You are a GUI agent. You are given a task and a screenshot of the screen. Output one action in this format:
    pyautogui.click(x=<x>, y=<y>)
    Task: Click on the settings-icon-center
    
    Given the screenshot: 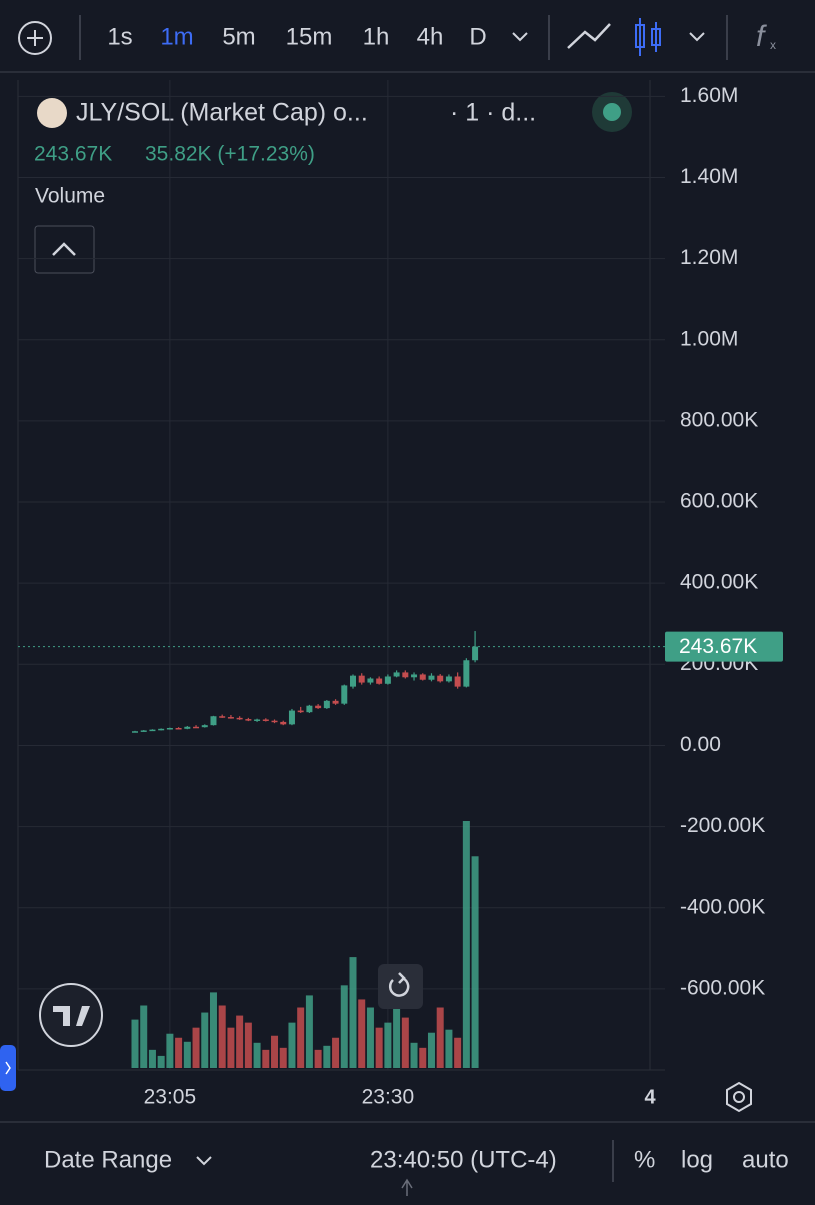 What is the action you would take?
    pyautogui.click(x=739, y=1097)
    